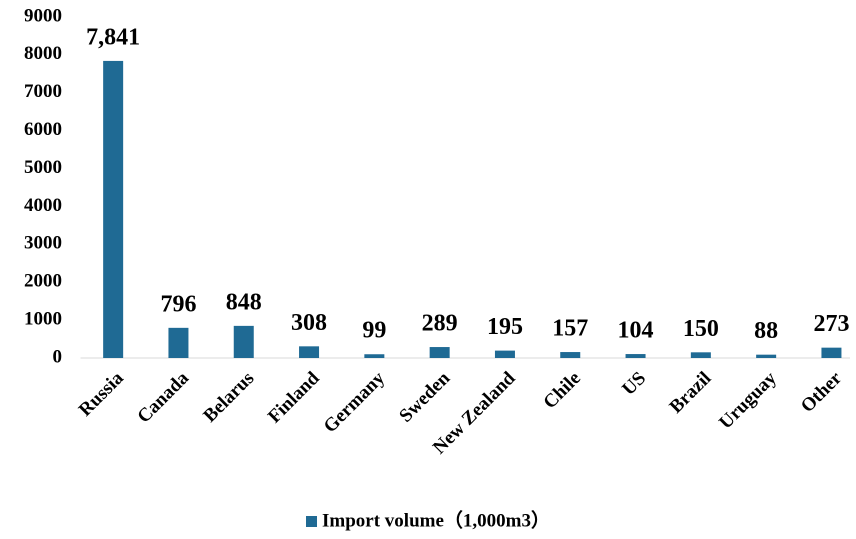 This screenshot has height=539, width=856. What do you see at coordinates (58, 356) in the screenshot?
I see `y-tick-label: 0` at bounding box center [58, 356].